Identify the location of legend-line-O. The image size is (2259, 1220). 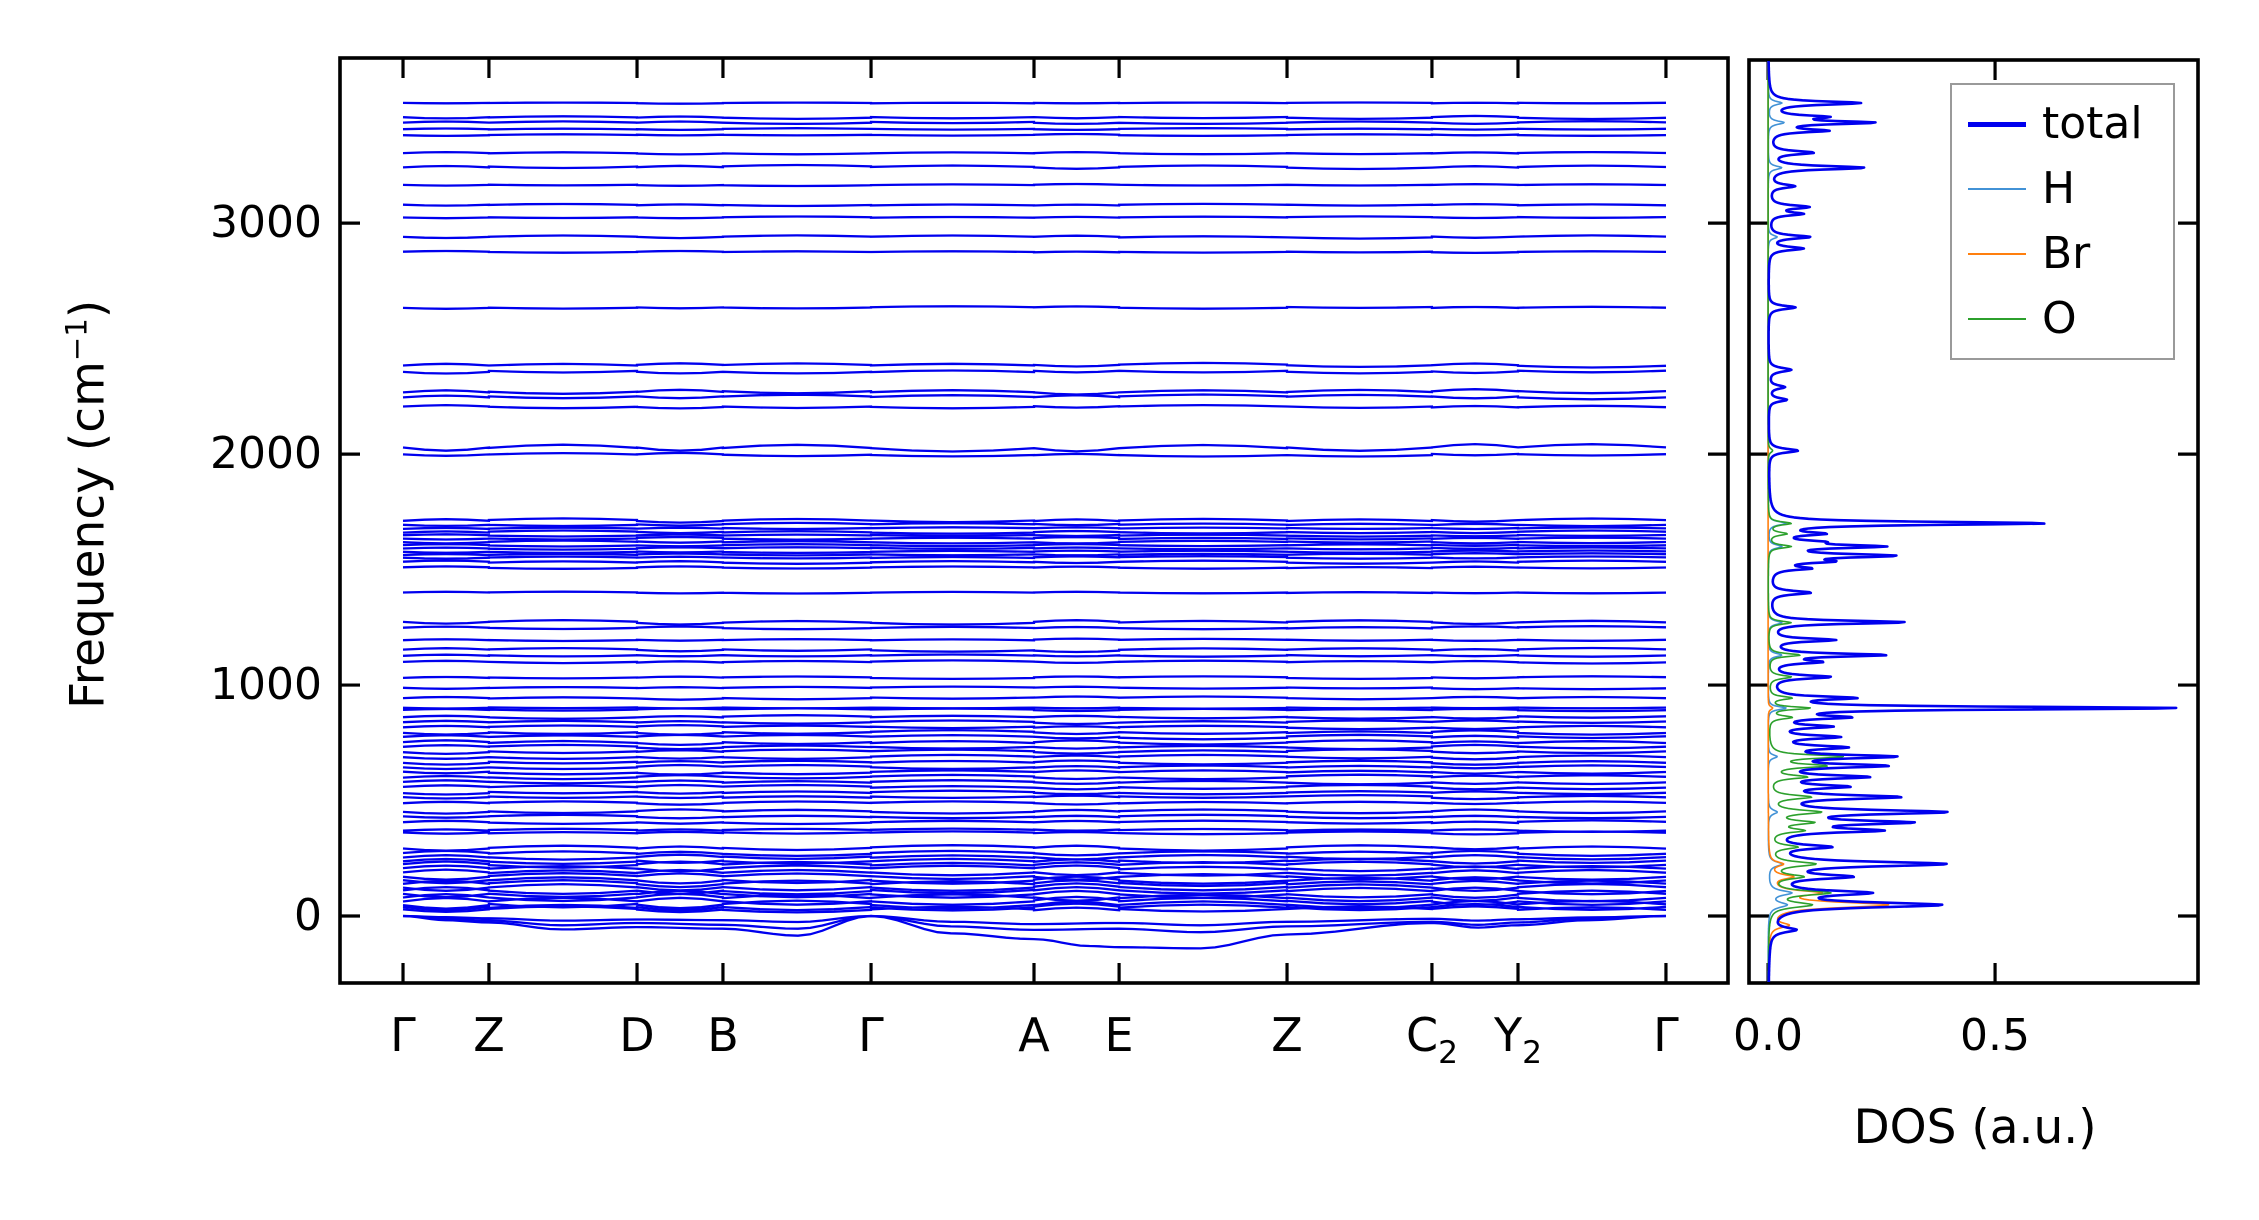
(1997, 319).